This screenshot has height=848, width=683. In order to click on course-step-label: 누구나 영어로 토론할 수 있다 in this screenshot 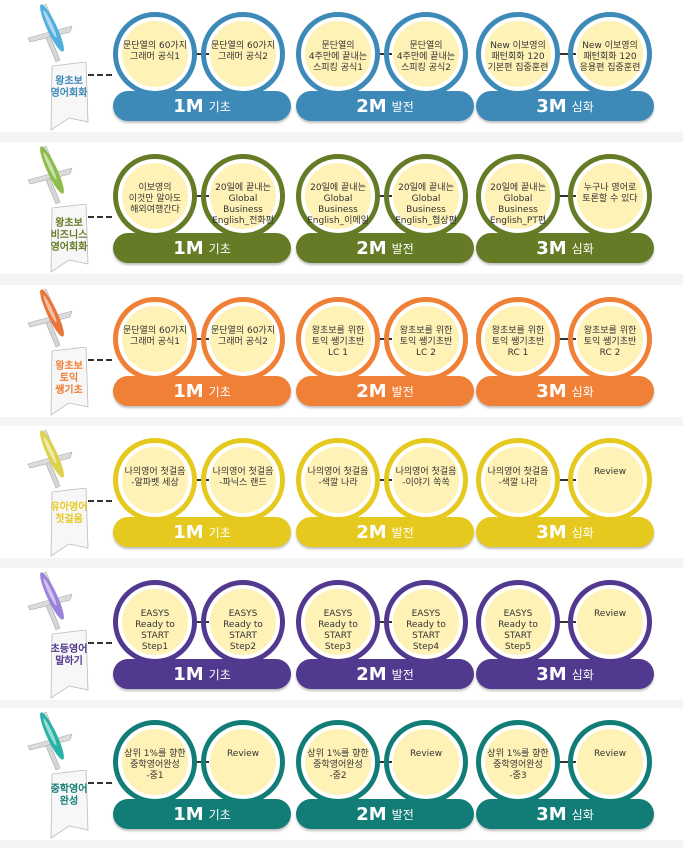, I will do `click(610, 193)`.